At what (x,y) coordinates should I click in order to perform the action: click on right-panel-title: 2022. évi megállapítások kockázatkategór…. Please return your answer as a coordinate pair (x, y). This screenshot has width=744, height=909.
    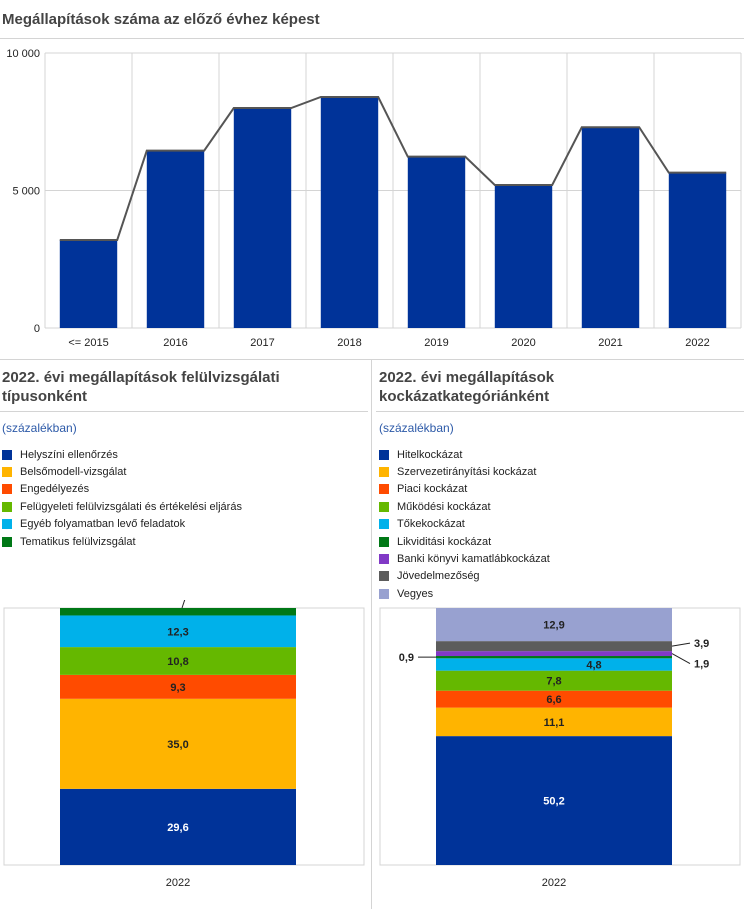
    Looking at the image, I should click on (466, 387).